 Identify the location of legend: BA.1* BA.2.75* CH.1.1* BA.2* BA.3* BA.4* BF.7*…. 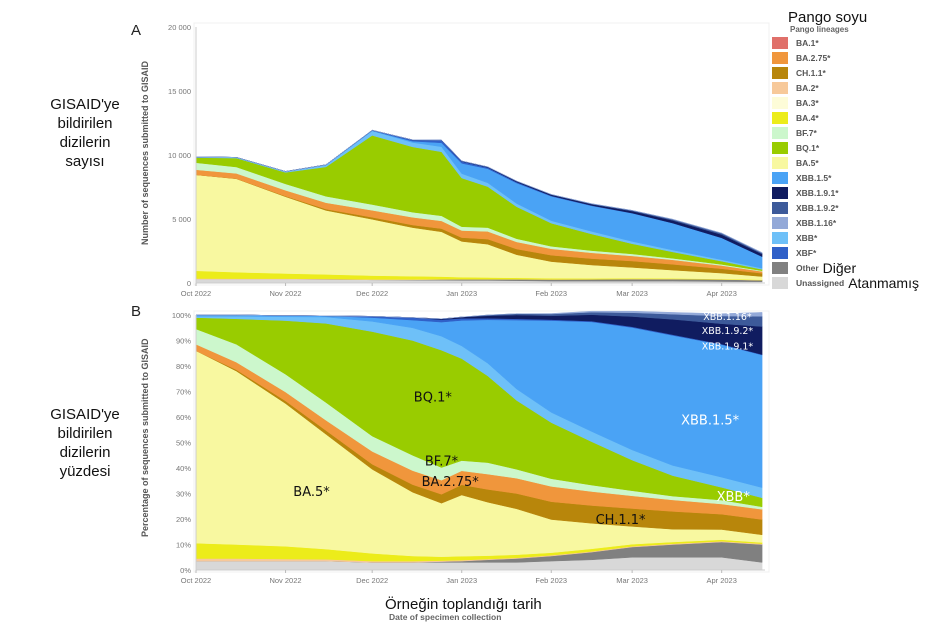
(845, 163).